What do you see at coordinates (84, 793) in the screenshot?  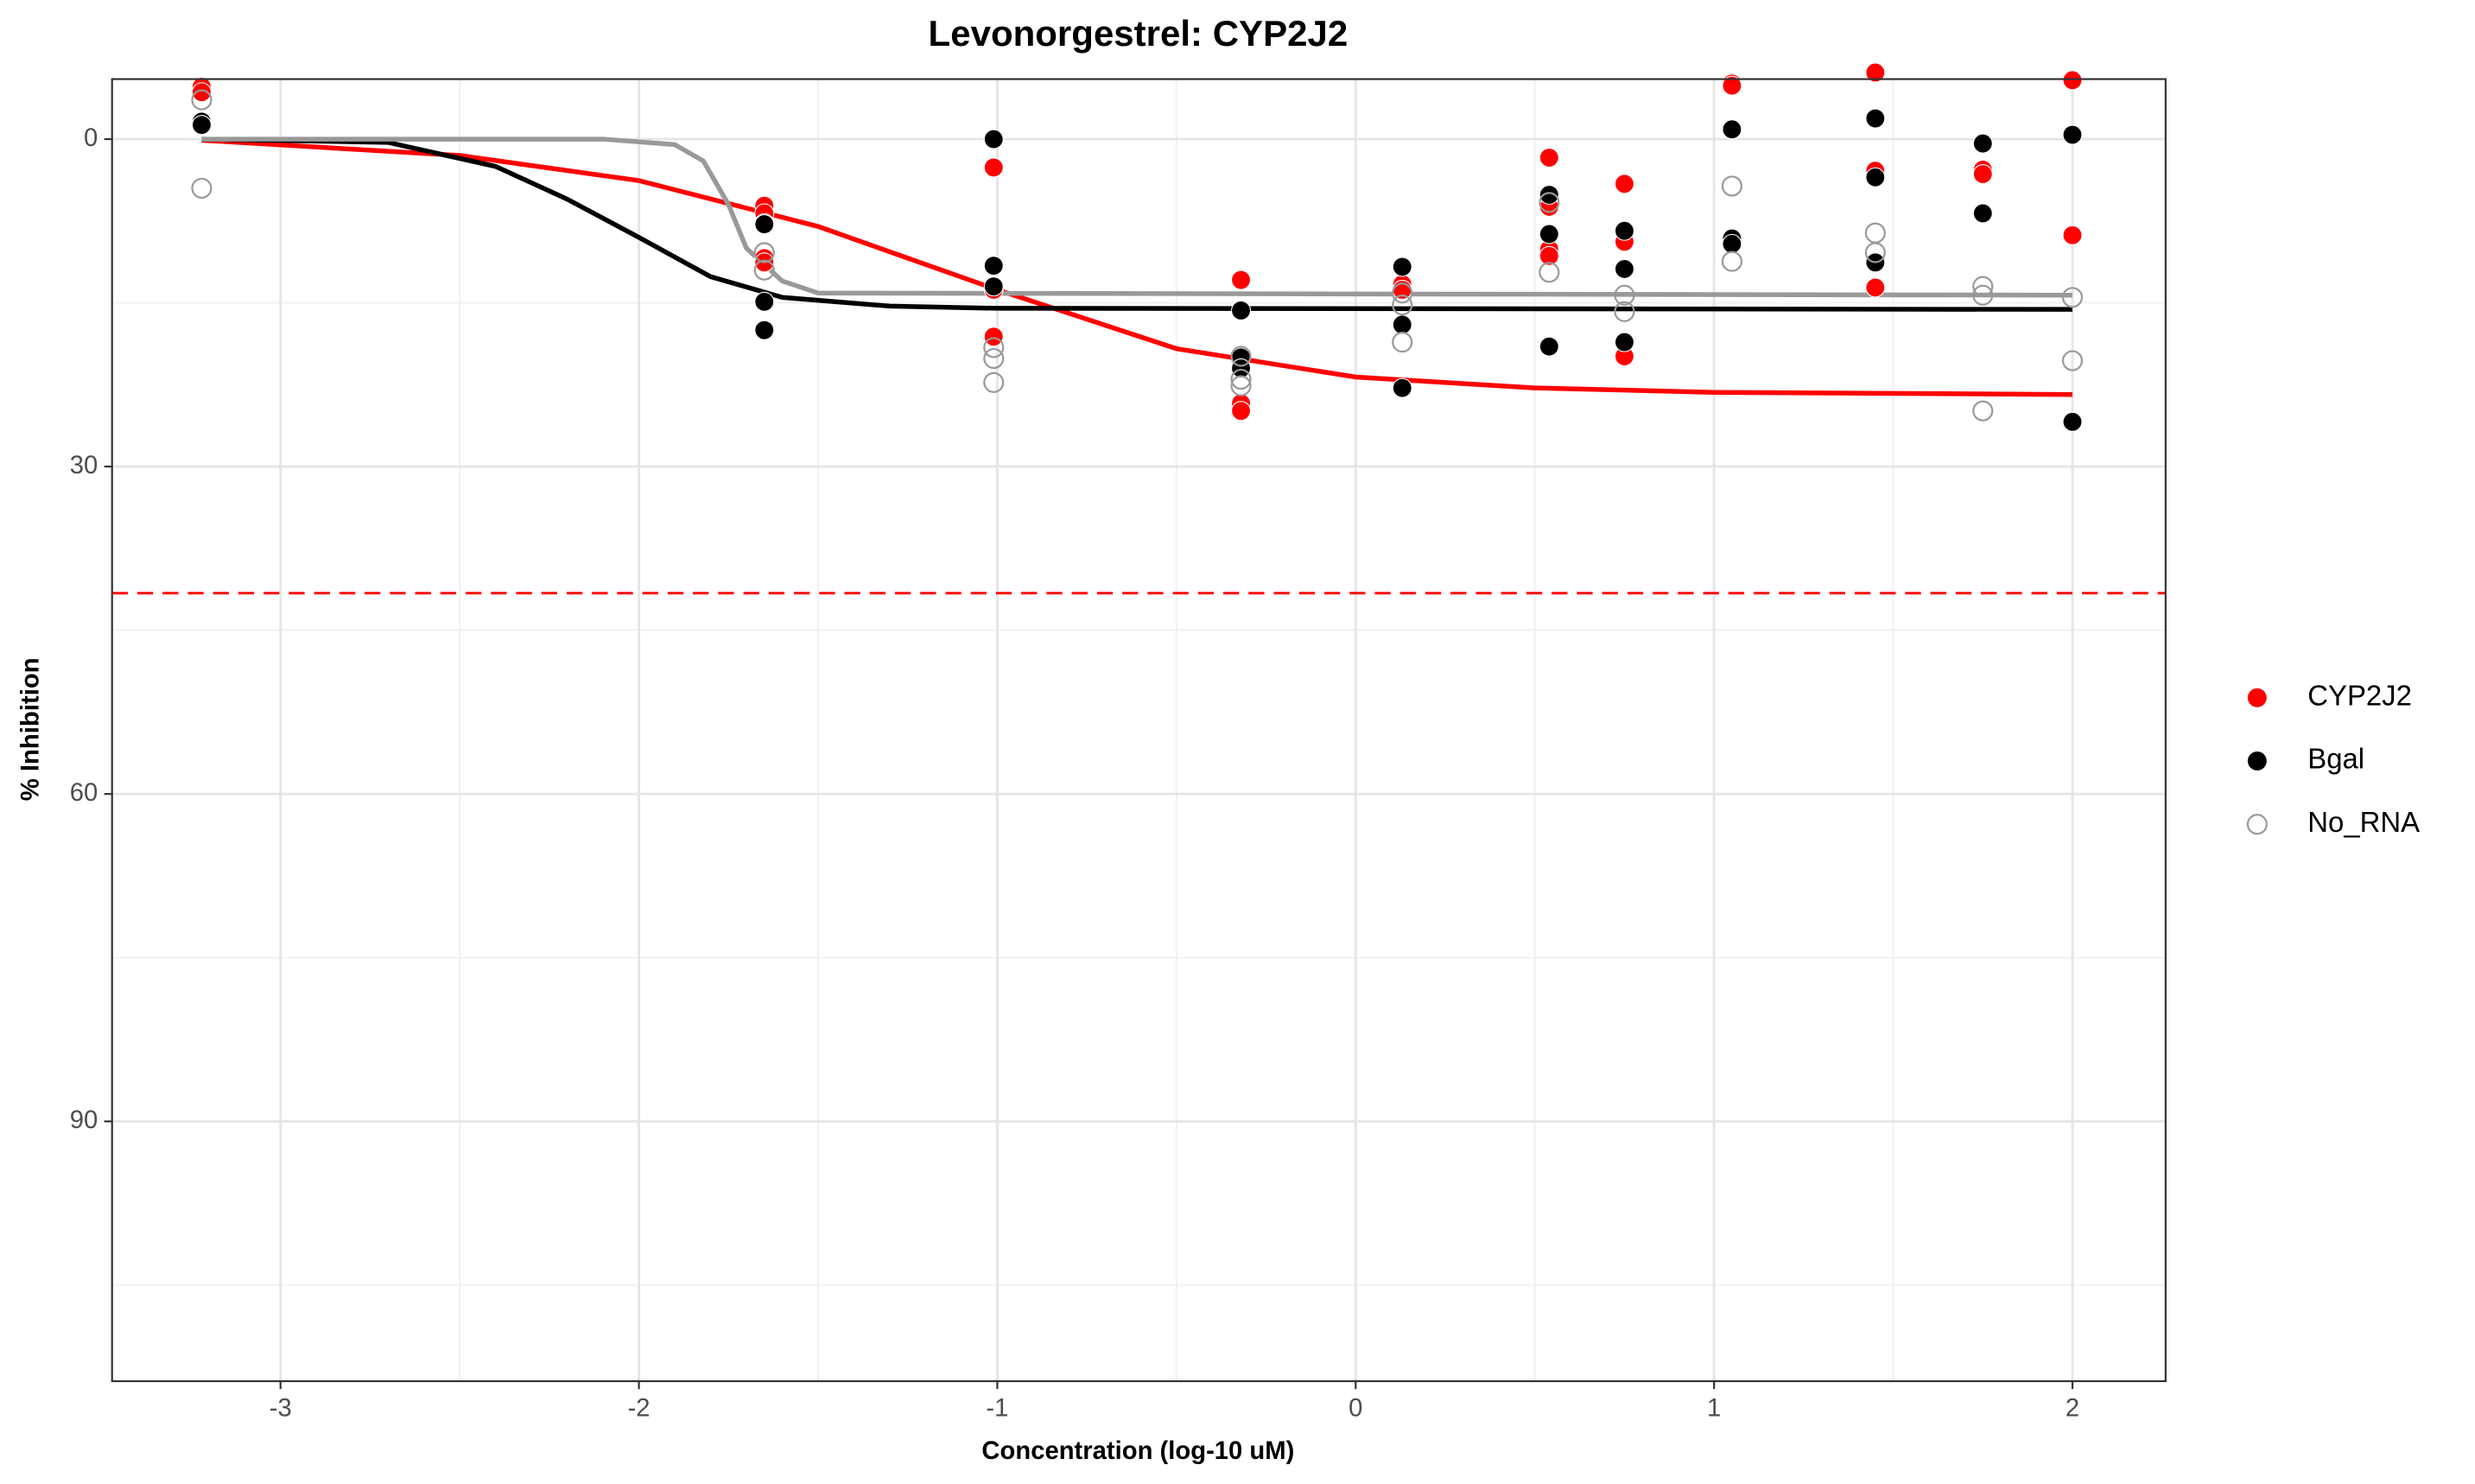 I see `y-tick-label: 60` at bounding box center [84, 793].